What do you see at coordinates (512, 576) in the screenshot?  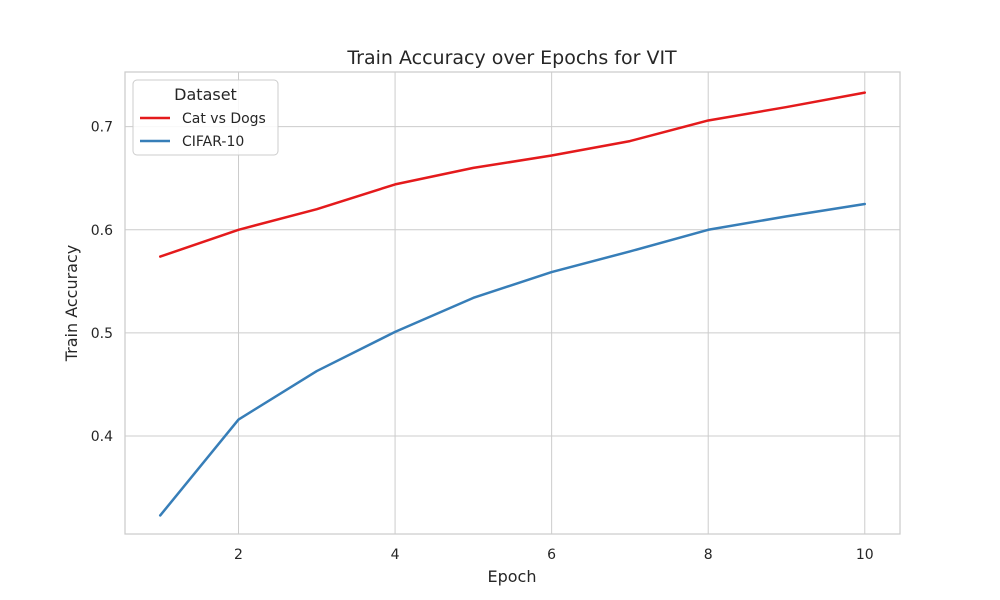 I see `x-axis-label: Epoch` at bounding box center [512, 576].